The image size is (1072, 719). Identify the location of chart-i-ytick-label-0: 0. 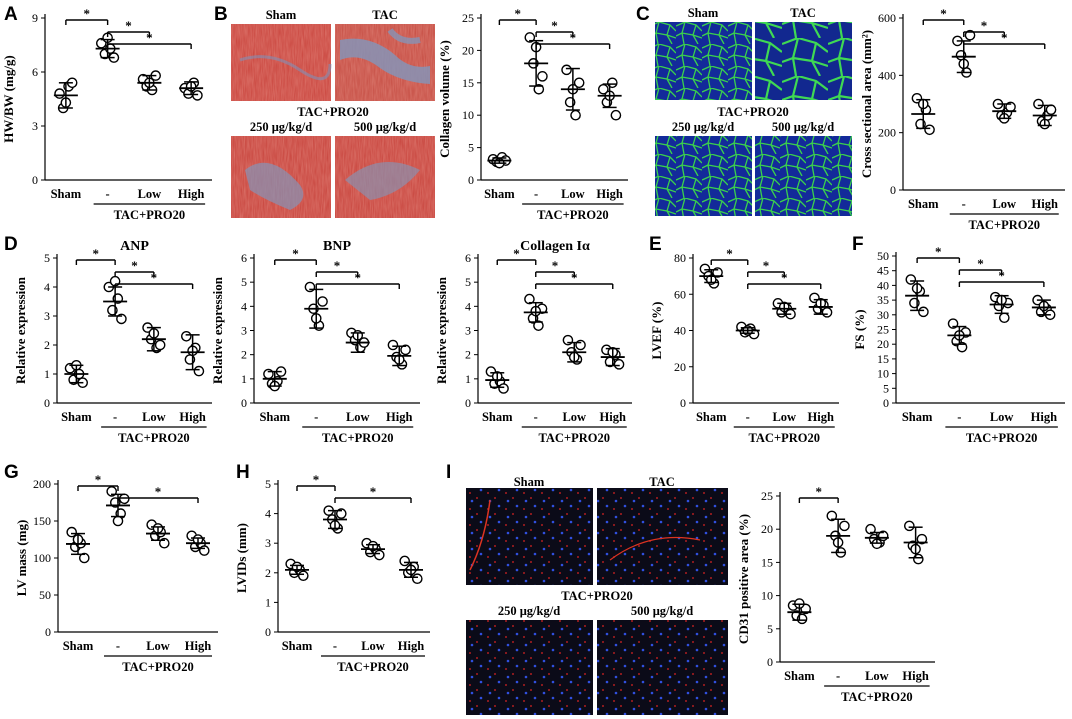
(770, 662).